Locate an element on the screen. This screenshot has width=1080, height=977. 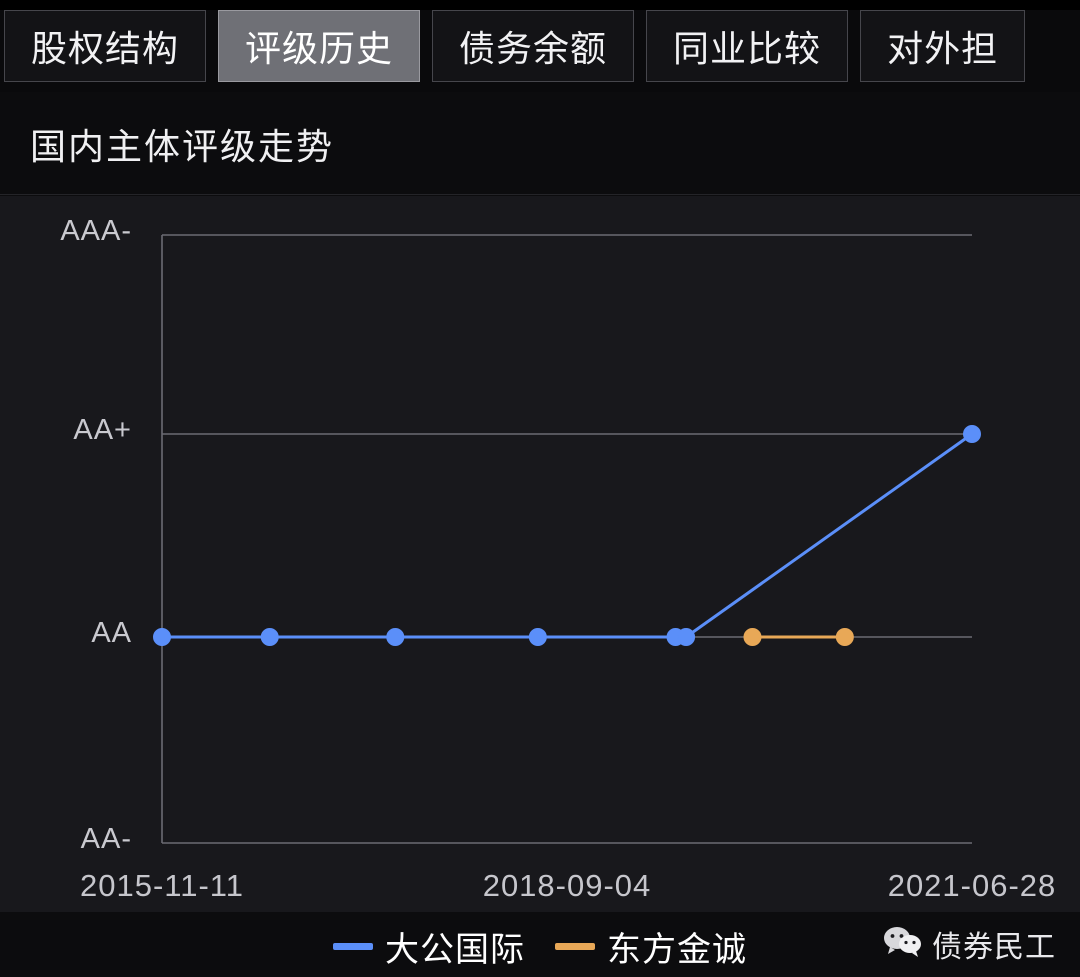
x-axis-tick-label: 2015-11-11 is located at coordinates (162, 885).